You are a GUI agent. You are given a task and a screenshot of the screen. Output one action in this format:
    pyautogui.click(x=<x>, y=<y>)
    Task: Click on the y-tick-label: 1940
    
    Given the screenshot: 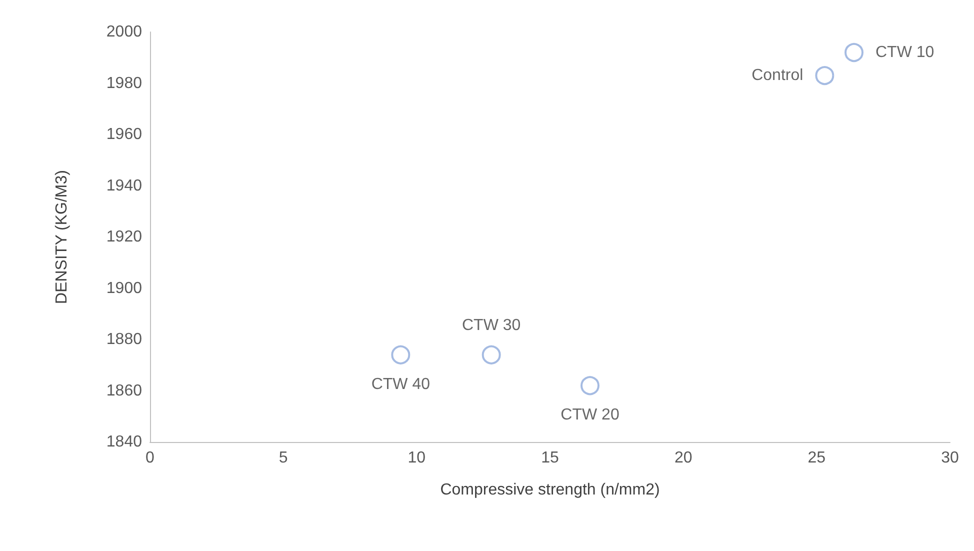 What is the action you would take?
    pyautogui.click(x=124, y=185)
    